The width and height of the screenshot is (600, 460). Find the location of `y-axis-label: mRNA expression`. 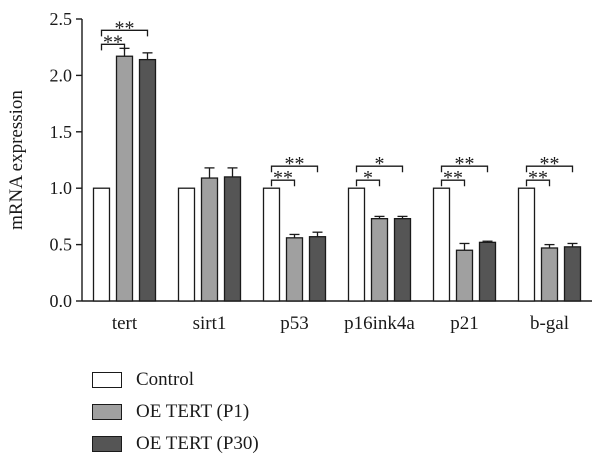

y-axis-label: mRNA expression is located at coordinates (16, 160).